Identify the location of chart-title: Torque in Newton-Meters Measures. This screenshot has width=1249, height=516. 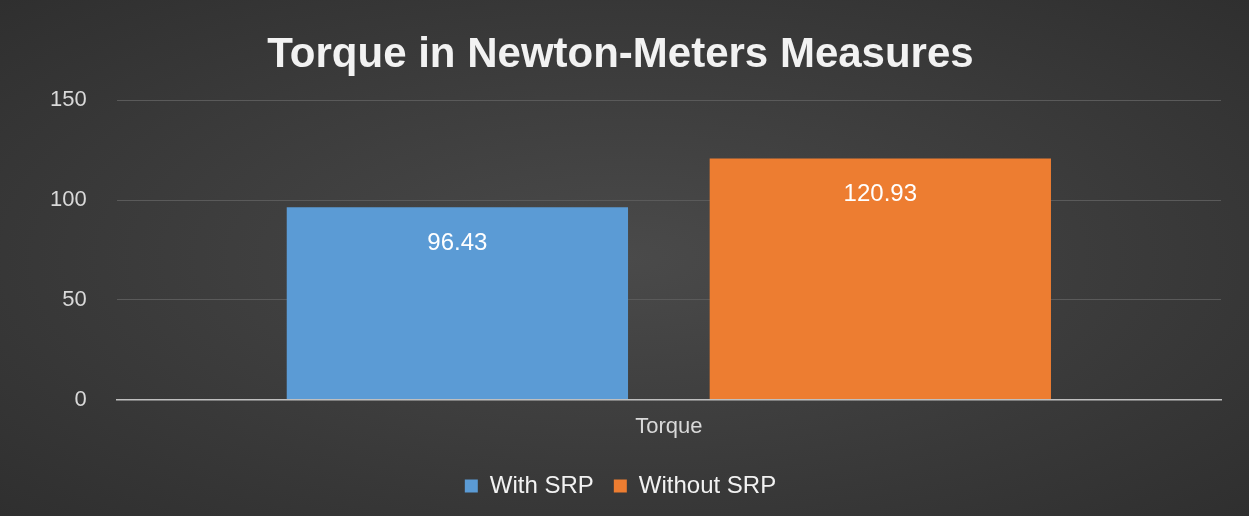
(620, 52).